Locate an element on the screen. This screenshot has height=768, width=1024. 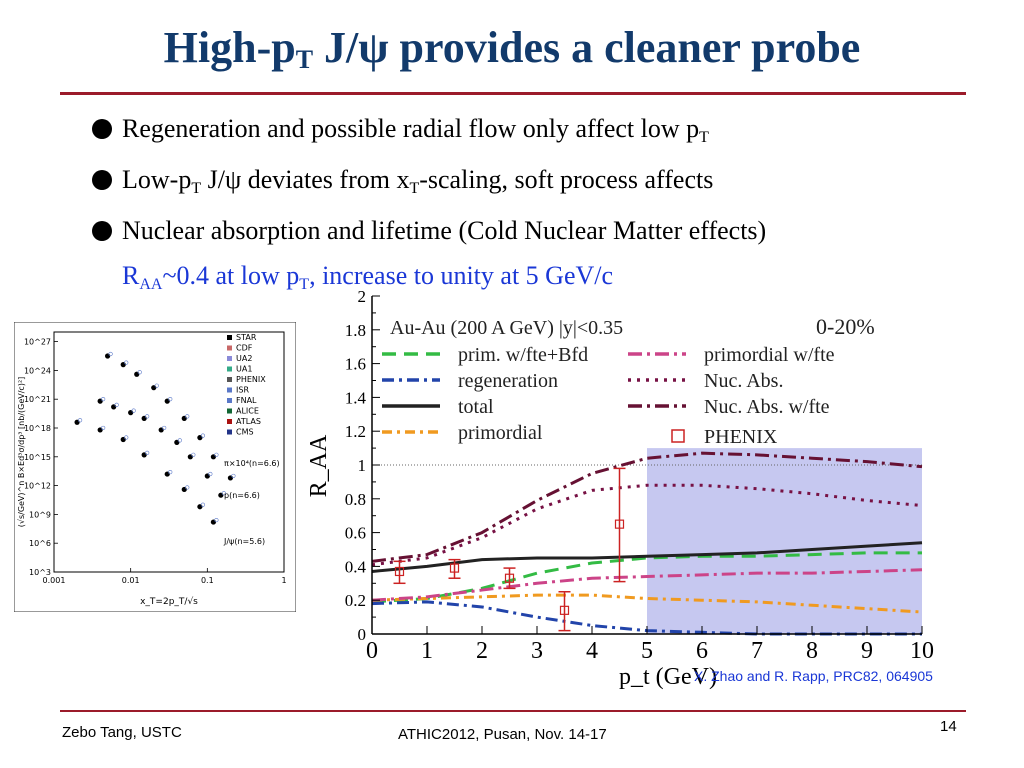
xt-x-tick-label: 1 is located at coordinates (283, 580).